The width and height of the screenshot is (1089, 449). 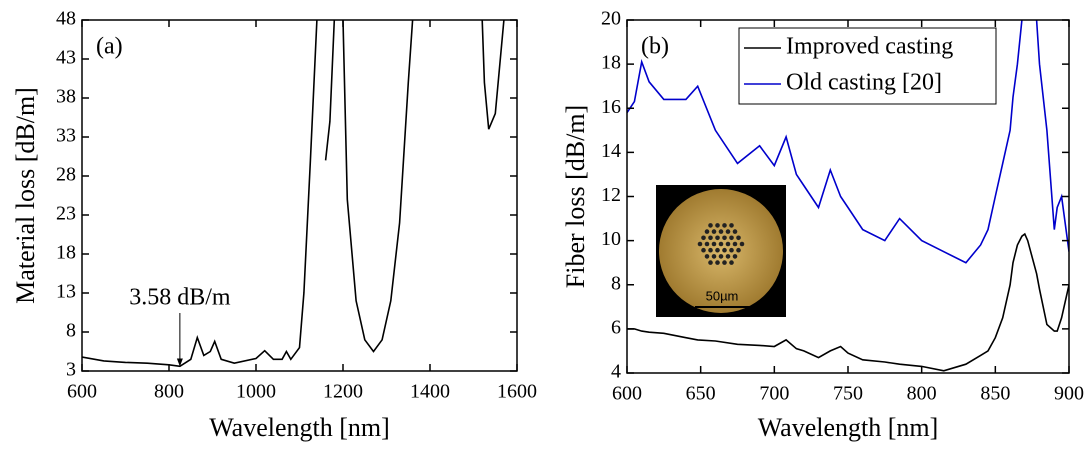 What do you see at coordinates (109, 47) in the screenshot?
I see `panel-label: (a)` at bounding box center [109, 47].